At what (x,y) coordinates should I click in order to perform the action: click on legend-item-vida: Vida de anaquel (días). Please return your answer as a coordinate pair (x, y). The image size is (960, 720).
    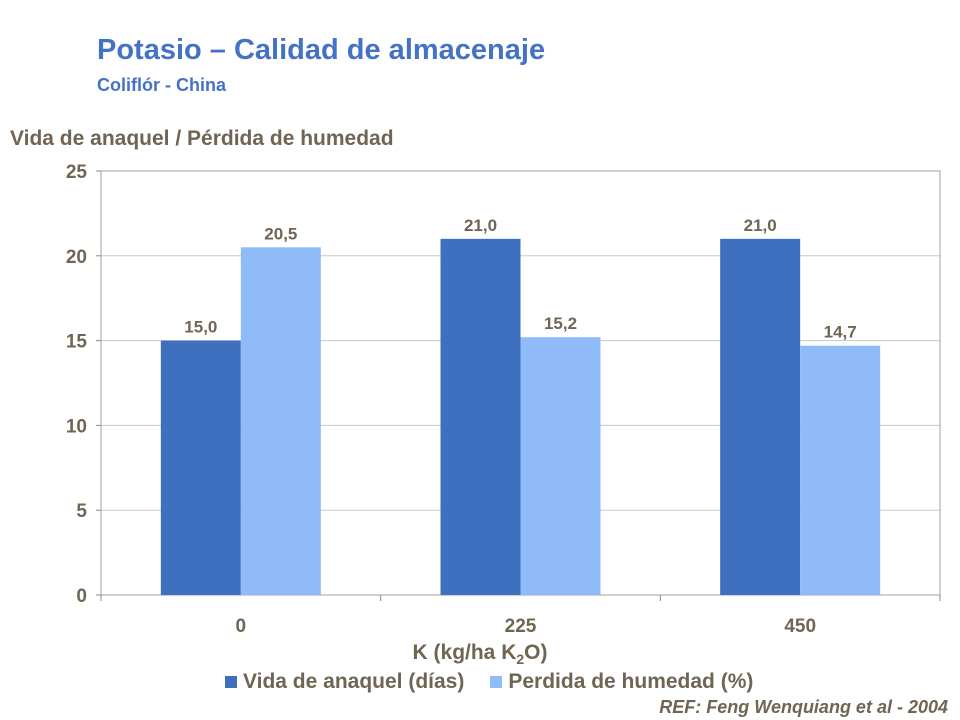
    Looking at the image, I should click on (344, 682).